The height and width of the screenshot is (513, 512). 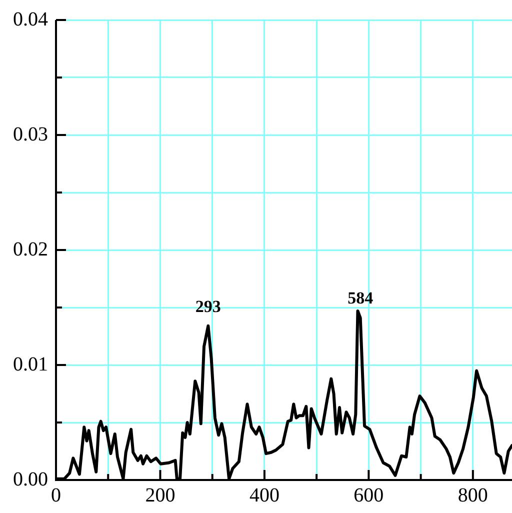 What do you see at coordinates (30, 249) in the screenshot?
I see `y-tick-label: 0.02` at bounding box center [30, 249].